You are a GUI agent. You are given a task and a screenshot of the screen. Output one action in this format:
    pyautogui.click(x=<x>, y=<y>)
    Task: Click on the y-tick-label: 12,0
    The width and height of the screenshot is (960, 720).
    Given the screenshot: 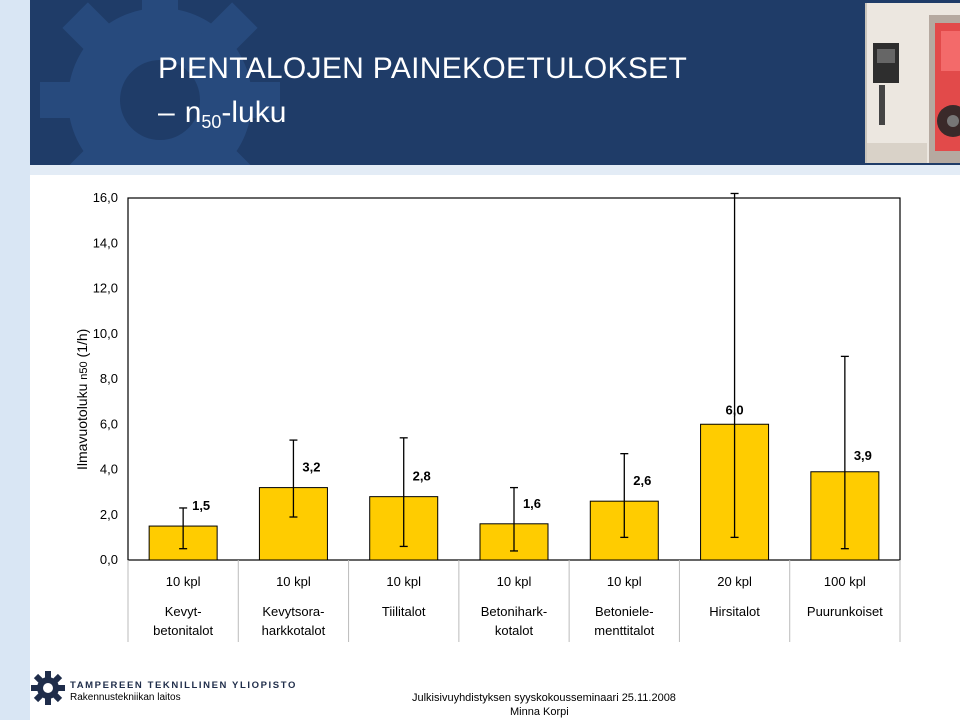 What is the action you would take?
    pyautogui.click(x=105, y=288)
    